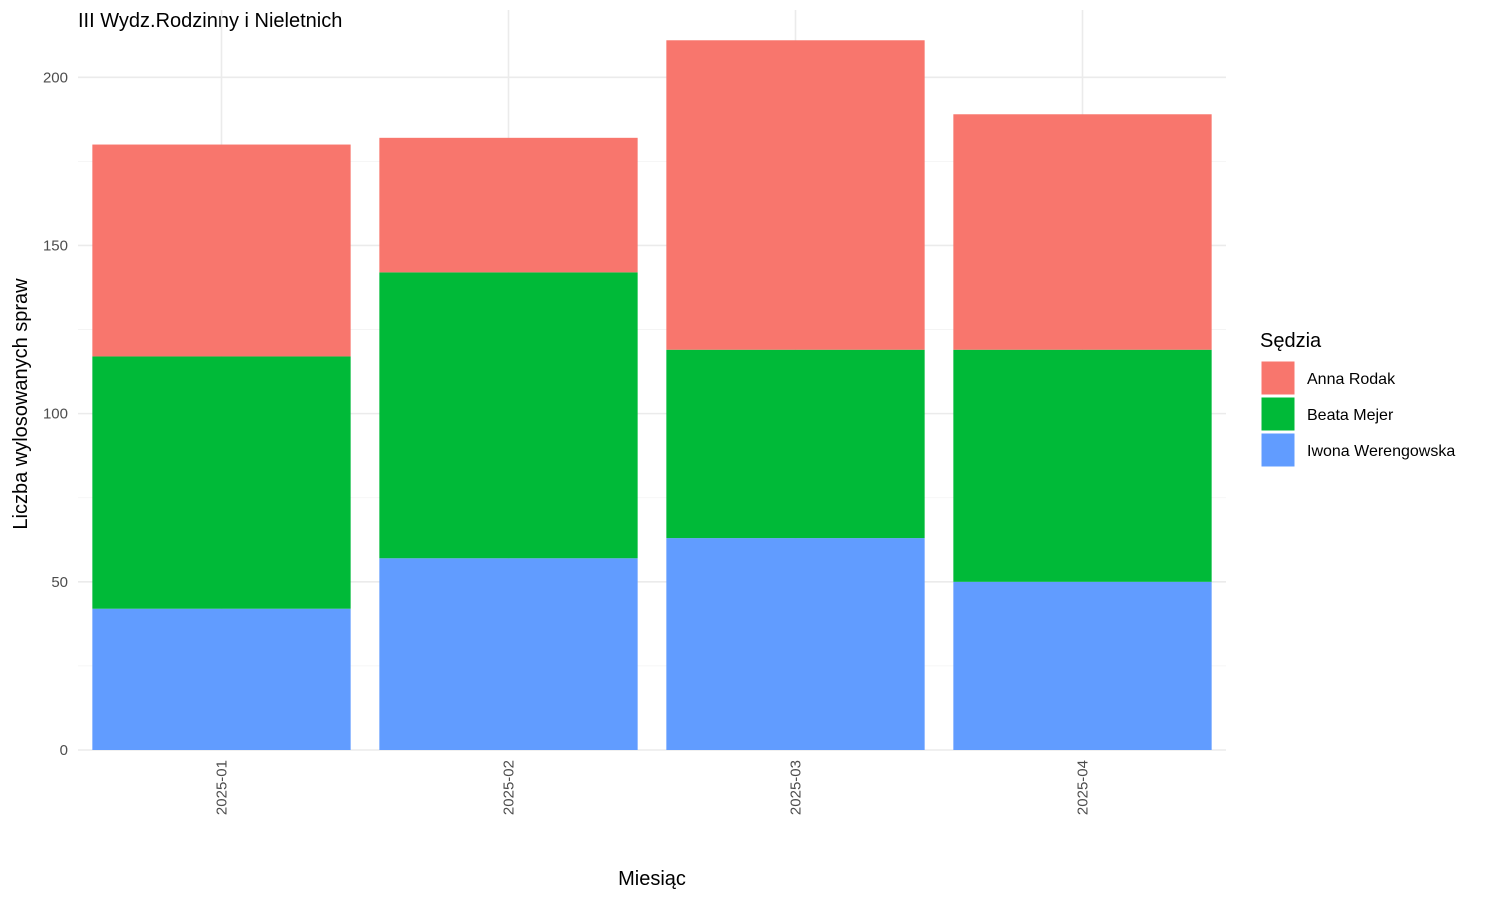  What do you see at coordinates (1291, 341) in the screenshot?
I see `legend-title: Sędzia` at bounding box center [1291, 341].